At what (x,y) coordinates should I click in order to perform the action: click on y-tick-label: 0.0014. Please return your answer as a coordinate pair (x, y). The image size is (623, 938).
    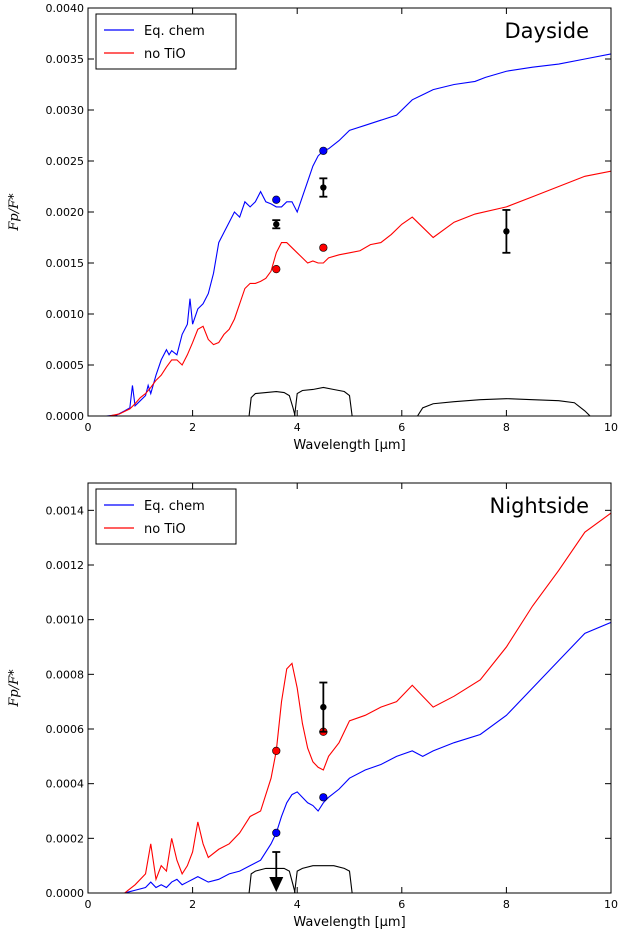
    Looking at the image, I should click on (65, 510).